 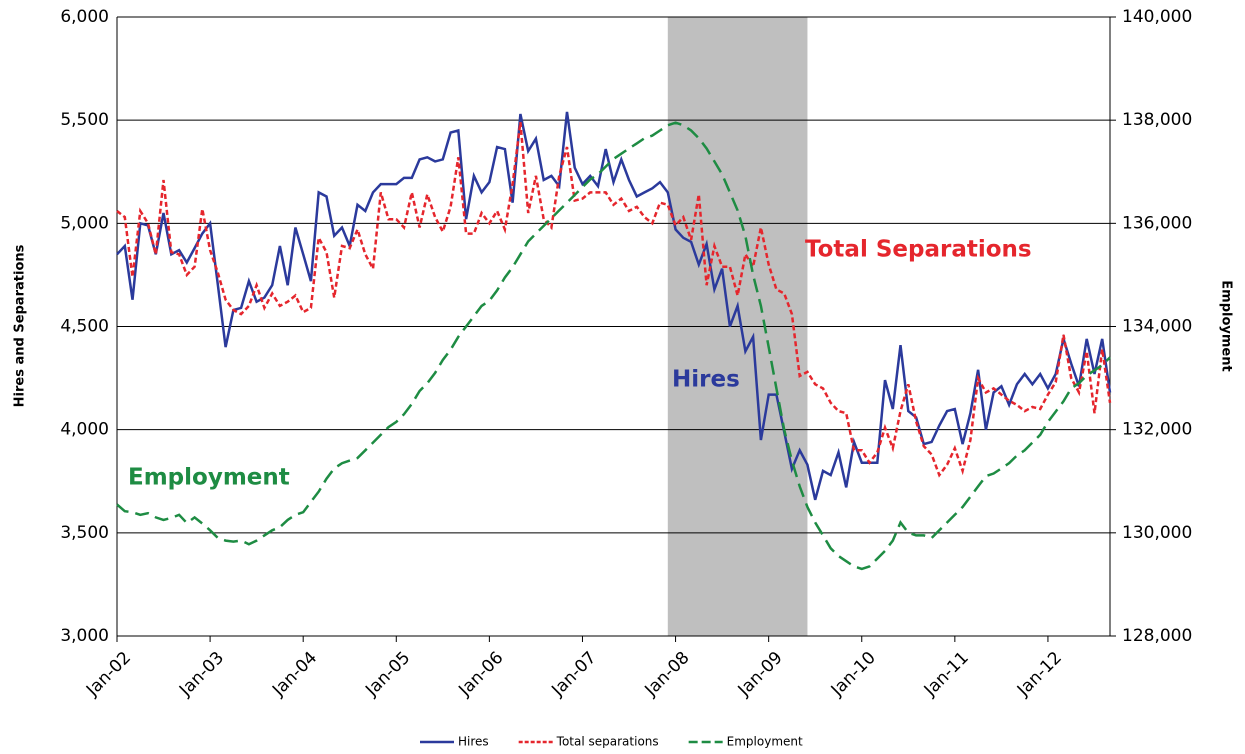 I want to click on y-tick-label: 5,000, so click(x=84, y=223).